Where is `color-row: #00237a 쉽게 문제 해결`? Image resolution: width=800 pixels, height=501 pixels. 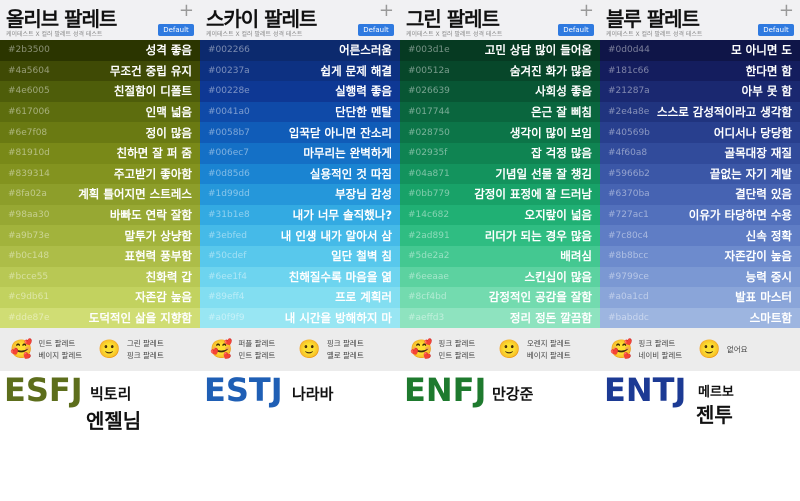 color-row: #00237a 쉽게 문제 해결 is located at coordinates (300, 71).